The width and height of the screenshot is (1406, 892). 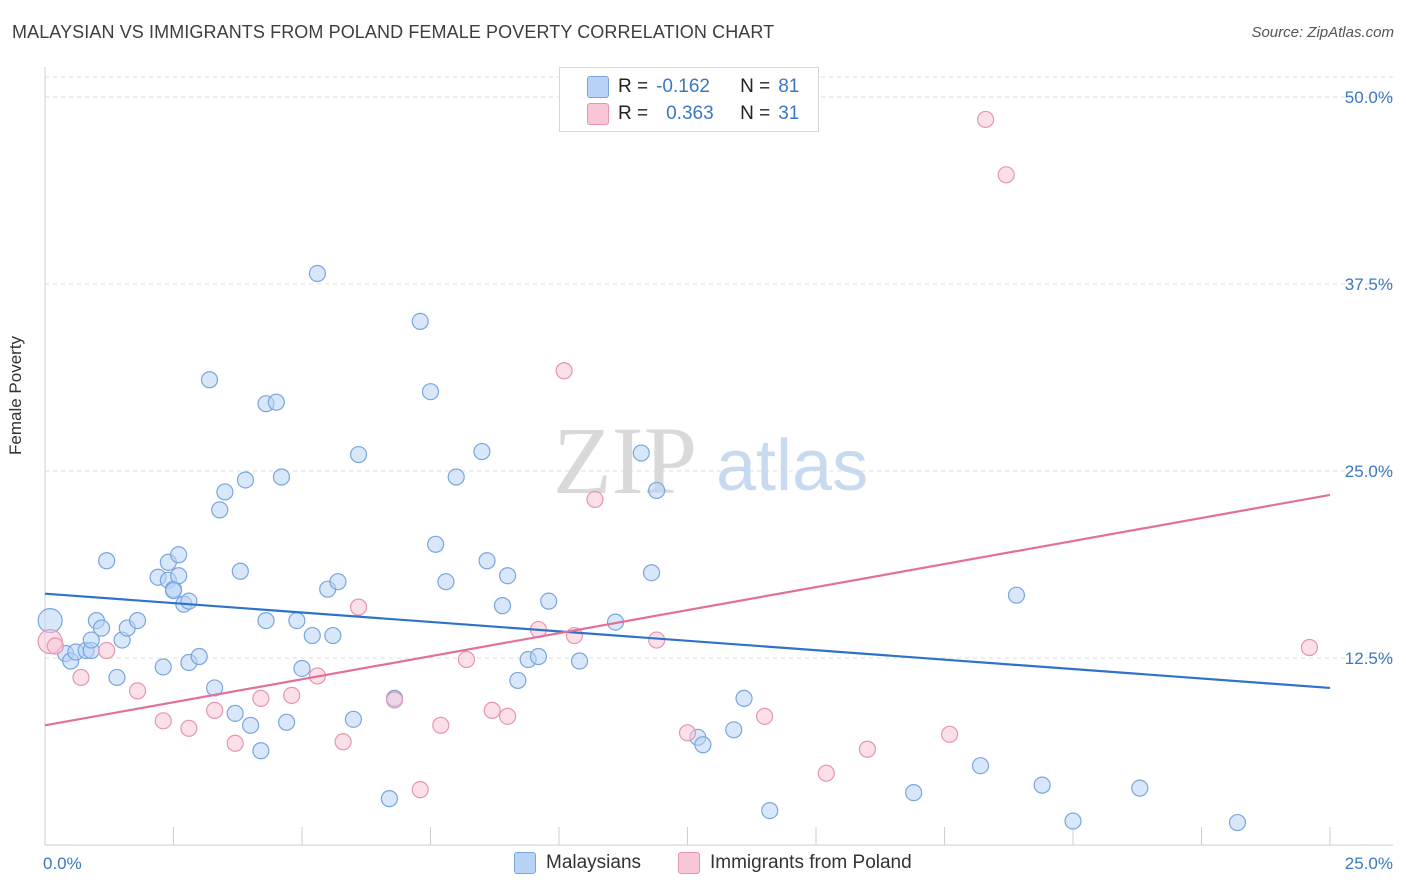 What do you see at coordinates (598, 87) in the screenshot?
I see `legend-swatch-malaysians` at bounding box center [598, 87].